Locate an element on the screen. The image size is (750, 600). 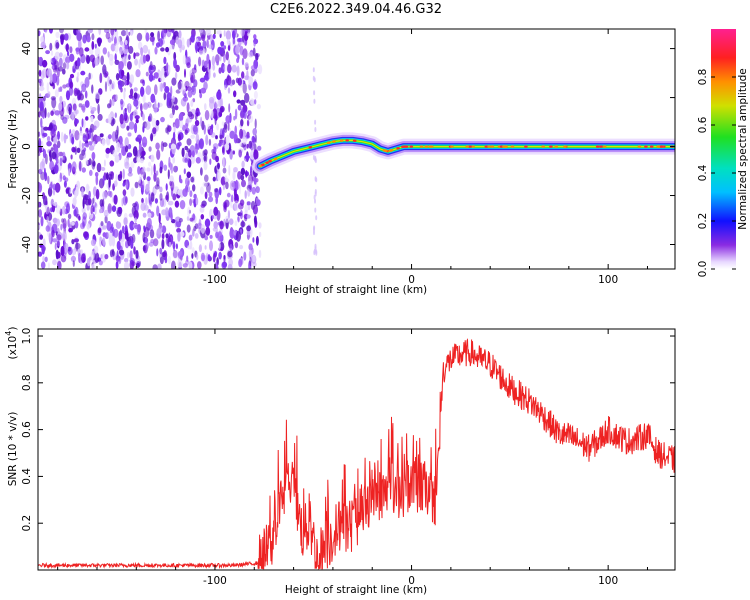
colorbar-label: Normalized spectral amplitude is located at coordinates (743, 148).